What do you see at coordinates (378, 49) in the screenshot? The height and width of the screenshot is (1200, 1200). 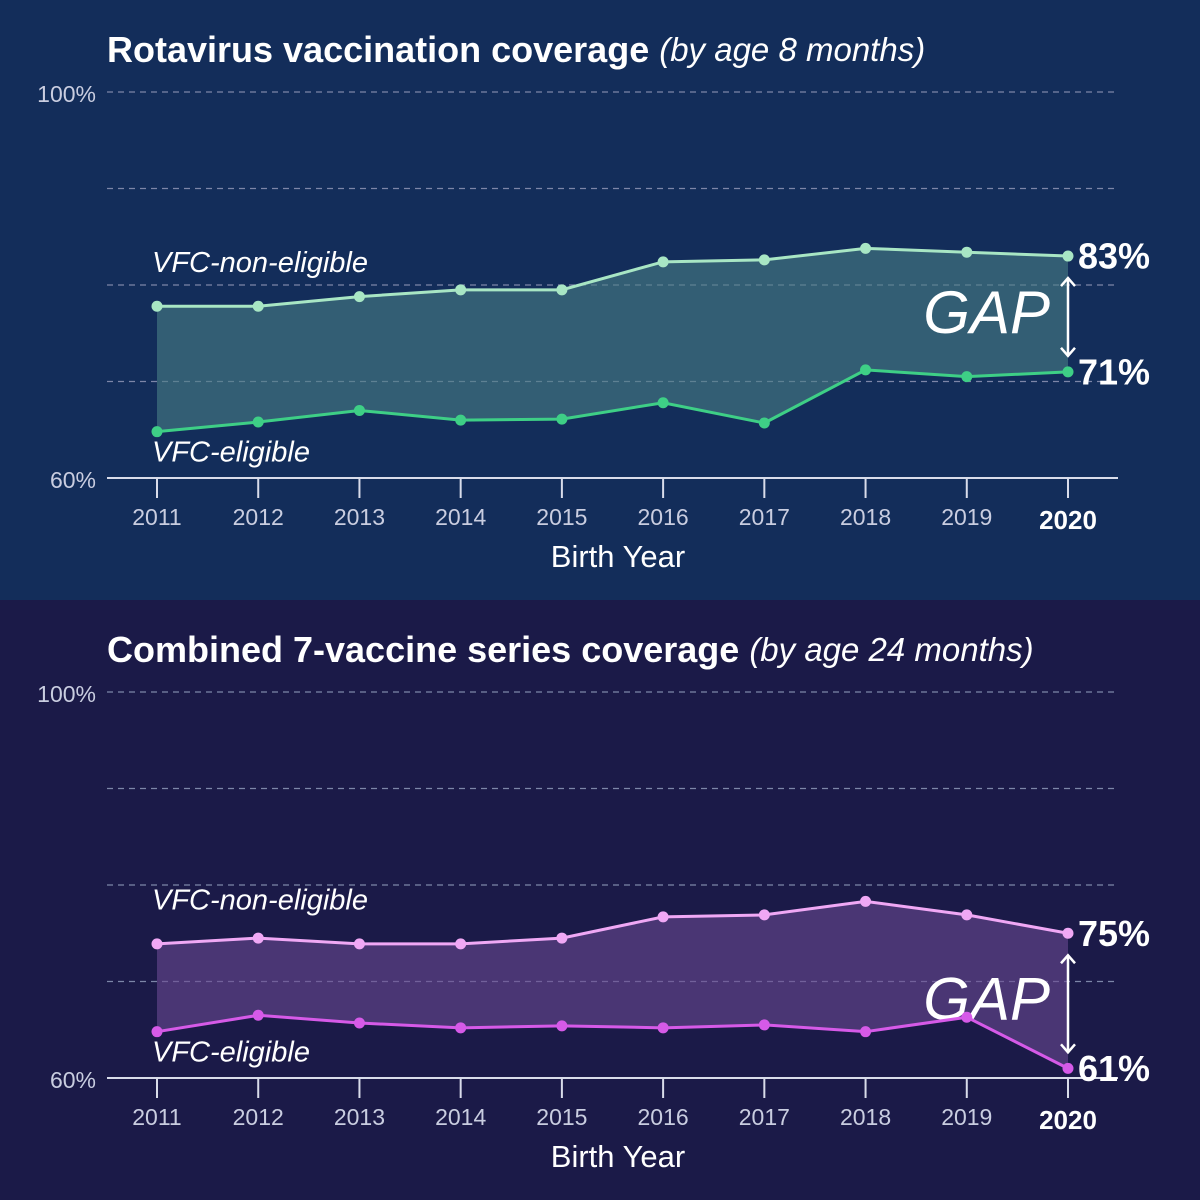 I see `title-main: Rotavirus vaccination coverage` at bounding box center [378, 49].